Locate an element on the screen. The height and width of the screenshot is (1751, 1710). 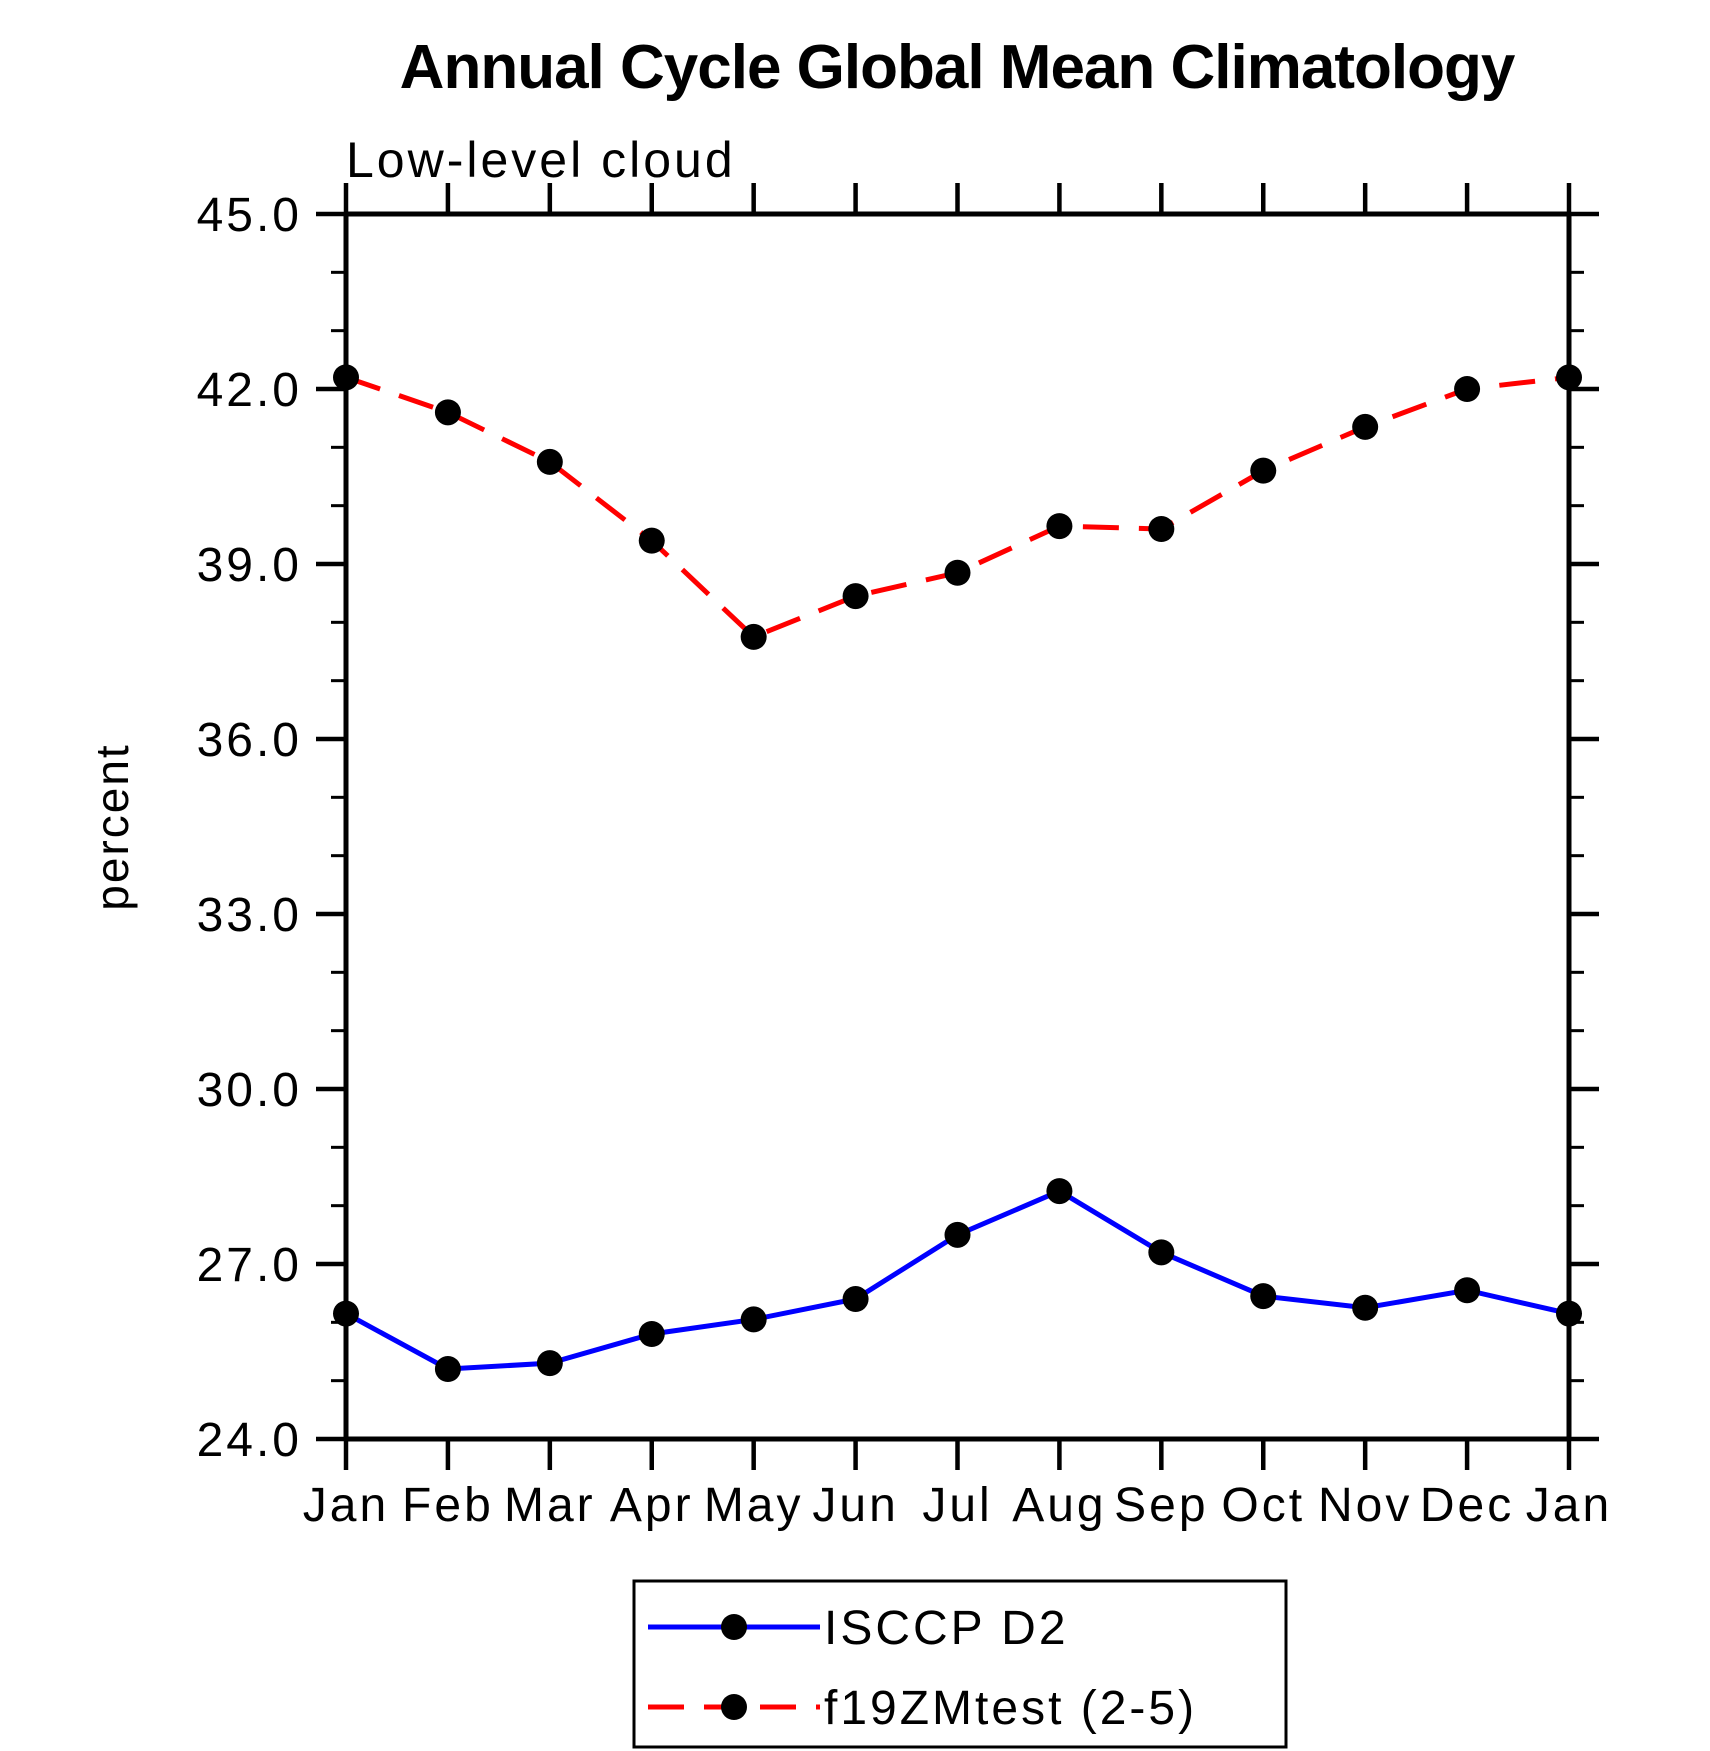
x-tick-label: Dec is located at coordinates (1467, 1505).